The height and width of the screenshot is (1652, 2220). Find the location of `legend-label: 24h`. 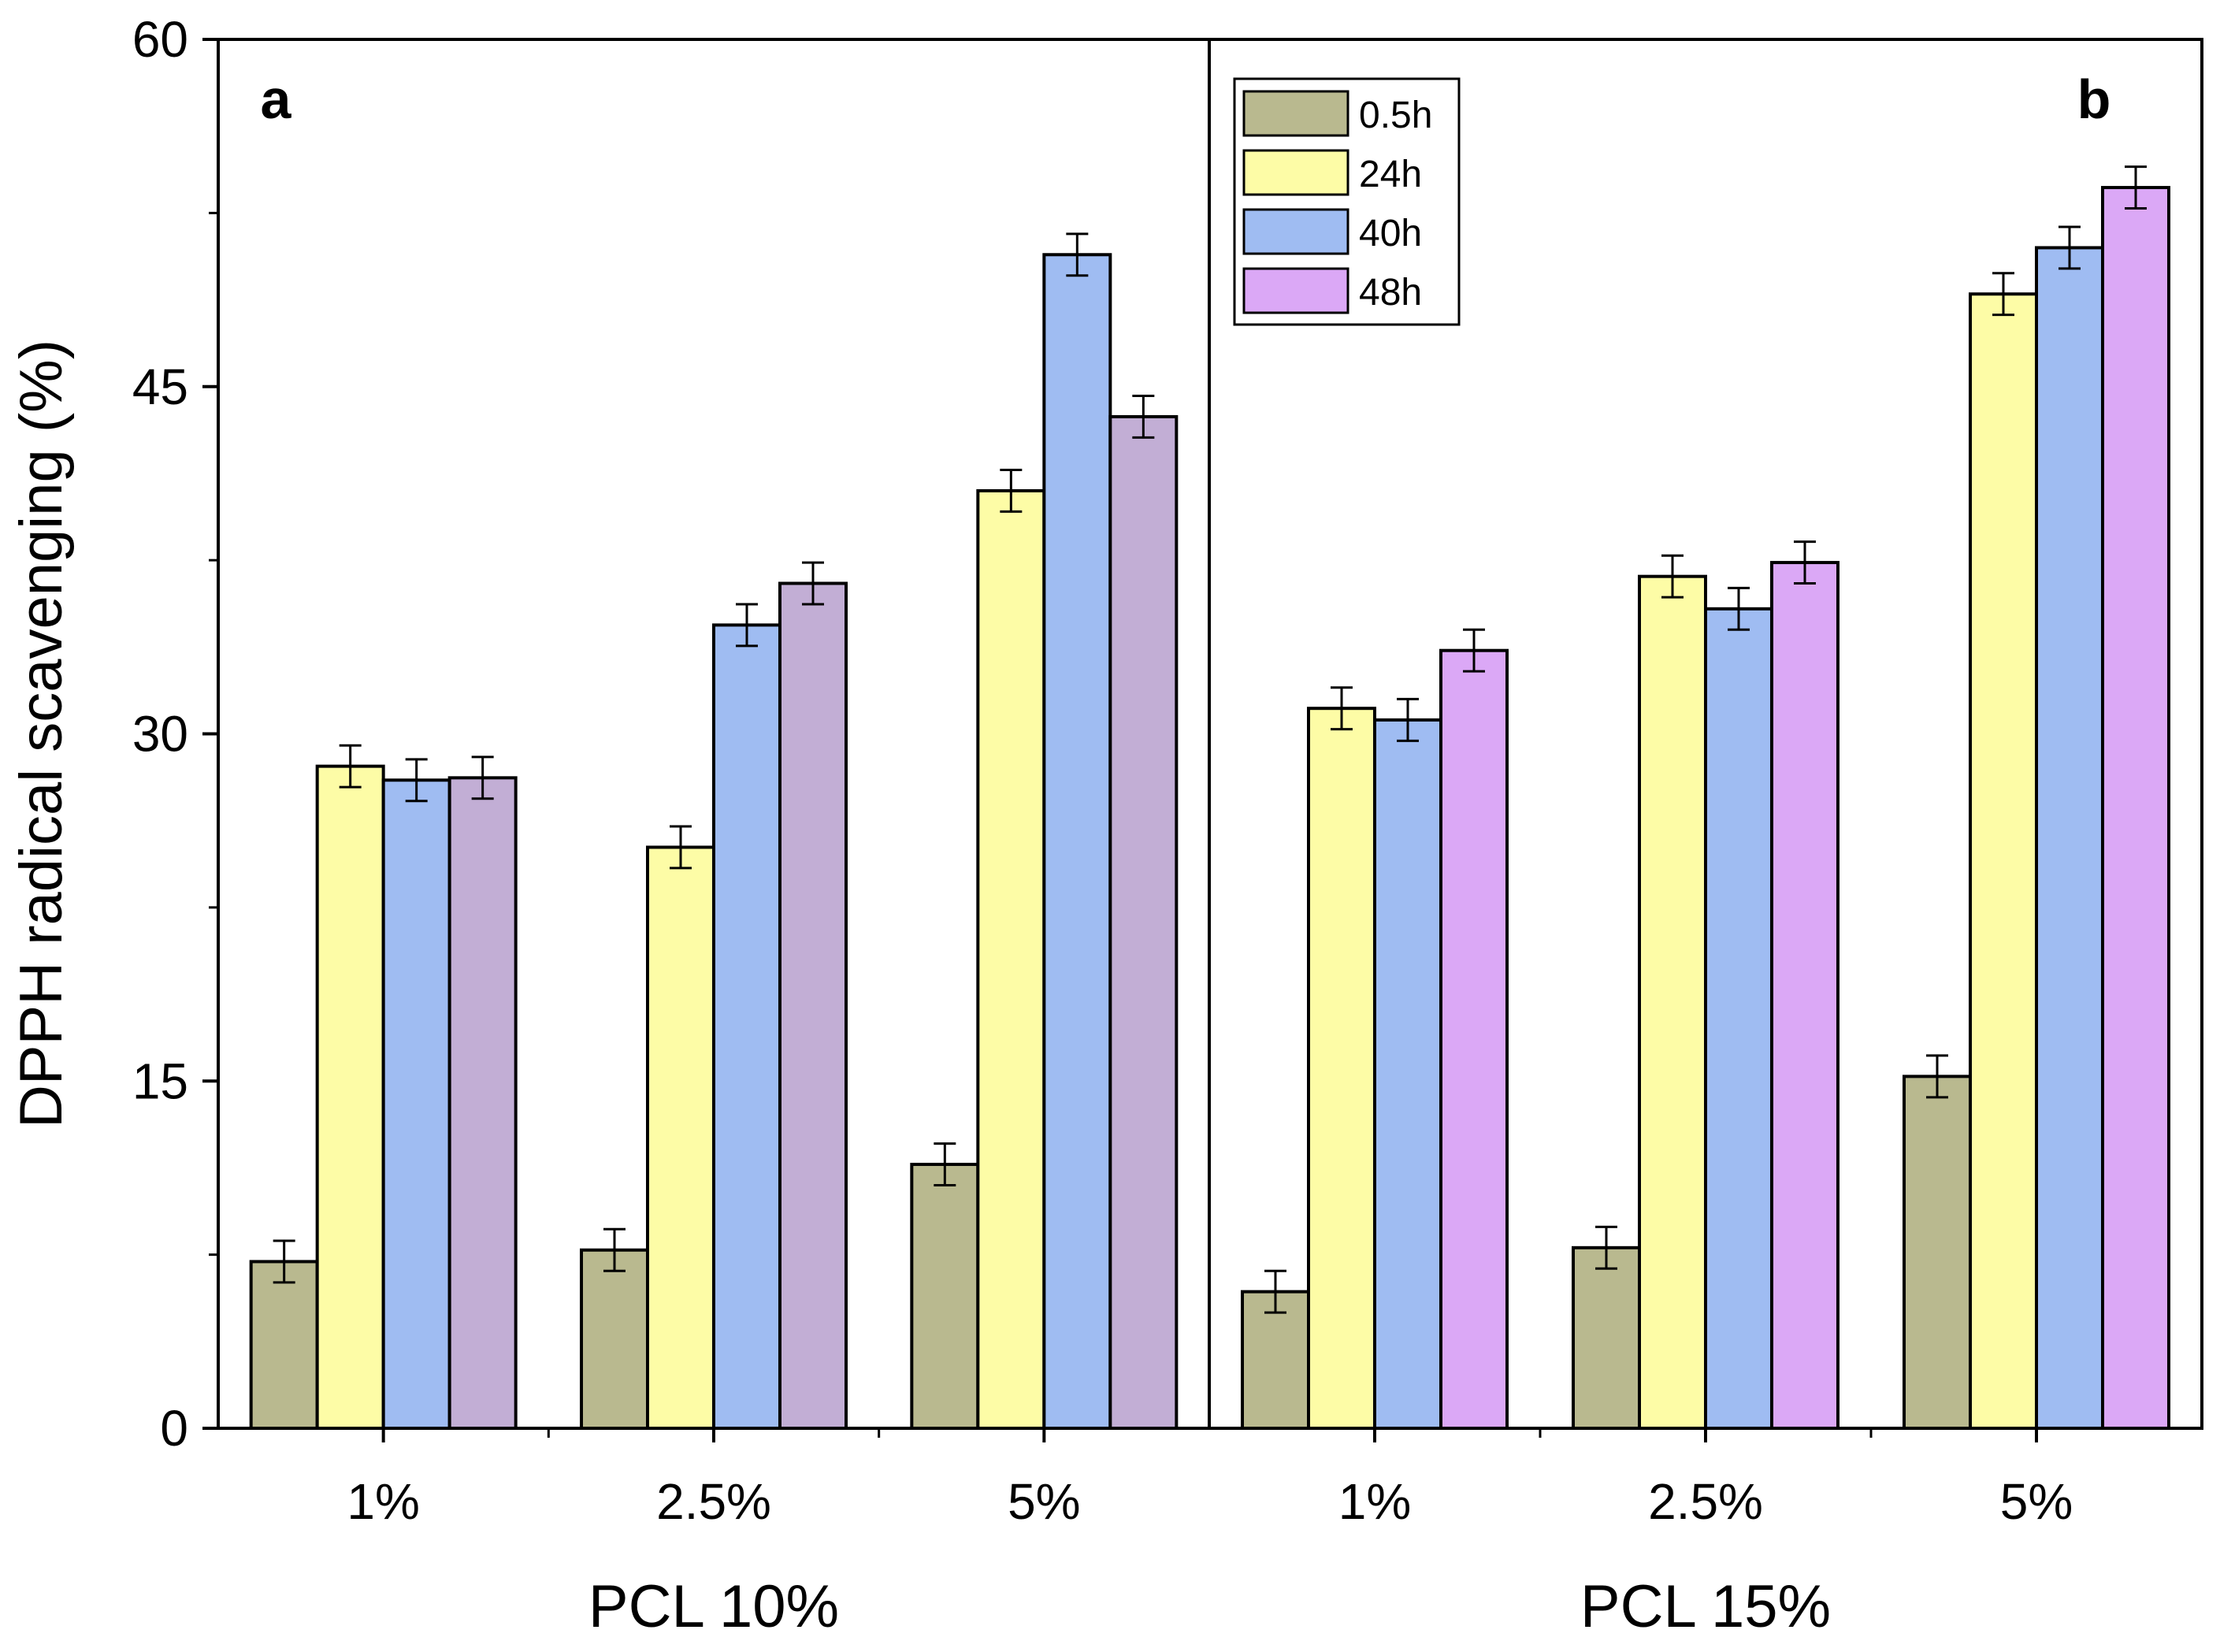

legend-label: 24h is located at coordinates (1390, 174).